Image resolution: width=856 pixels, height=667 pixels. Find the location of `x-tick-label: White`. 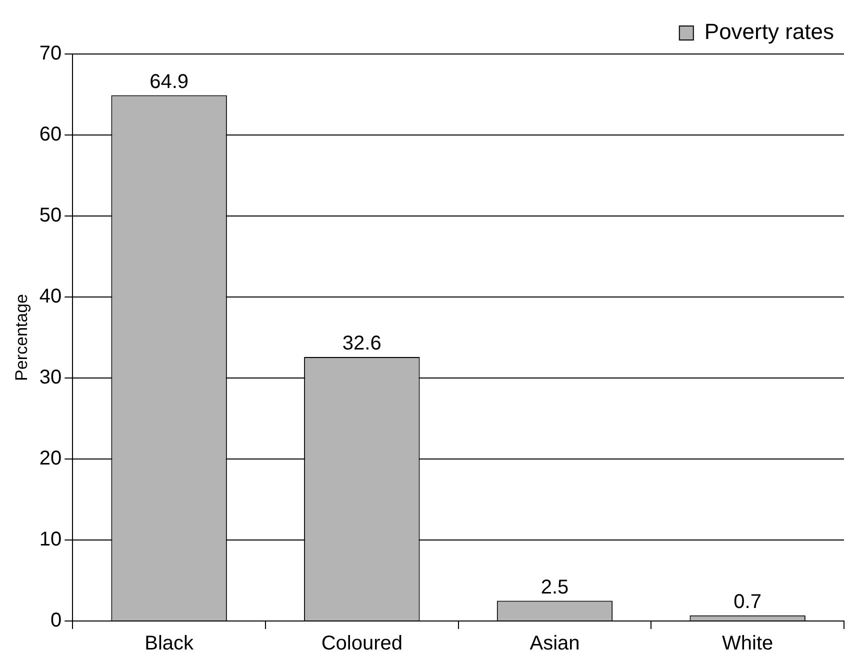

x-tick-label: White is located at coordinates (748, 643).